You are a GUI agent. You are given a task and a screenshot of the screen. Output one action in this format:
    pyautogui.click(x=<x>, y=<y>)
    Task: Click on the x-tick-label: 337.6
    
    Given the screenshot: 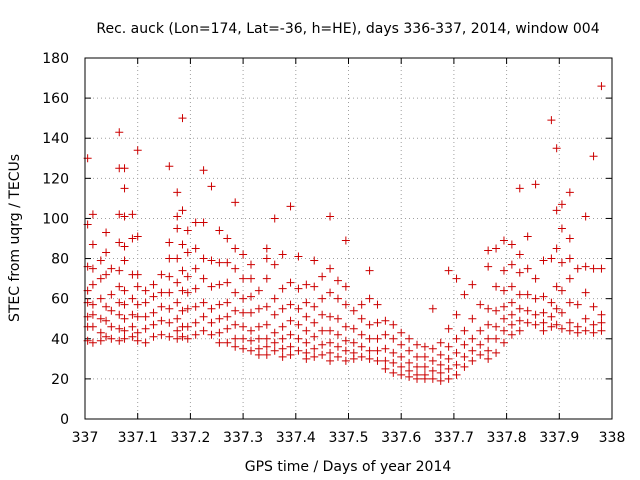 What is the action you would take?
    pyautogui.click(x=401, y=438)
    